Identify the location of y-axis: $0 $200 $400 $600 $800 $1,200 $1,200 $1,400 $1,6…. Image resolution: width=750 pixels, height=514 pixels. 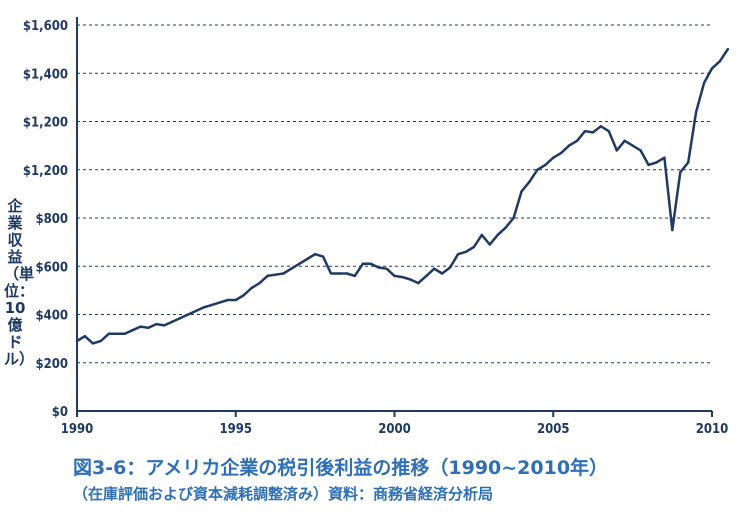
(45, 219).